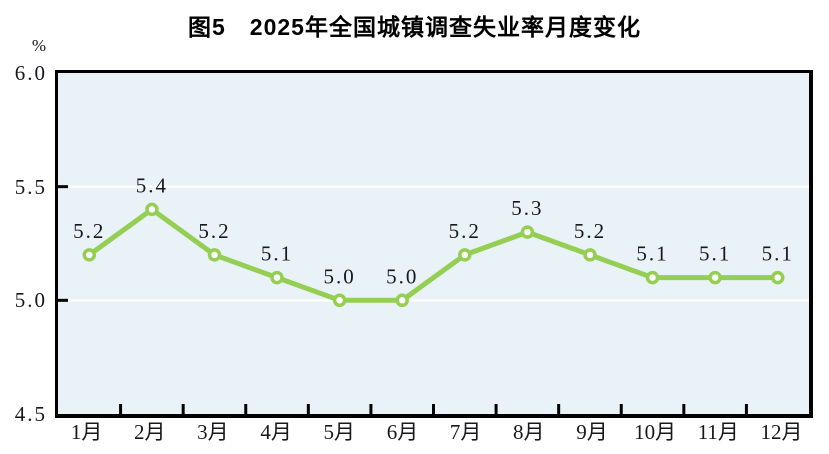 This screenshot has height=454, width=829. Describe the element at coordinates (465, 432) in the screenshot. I see `x-axis-label: 7月` at that location.